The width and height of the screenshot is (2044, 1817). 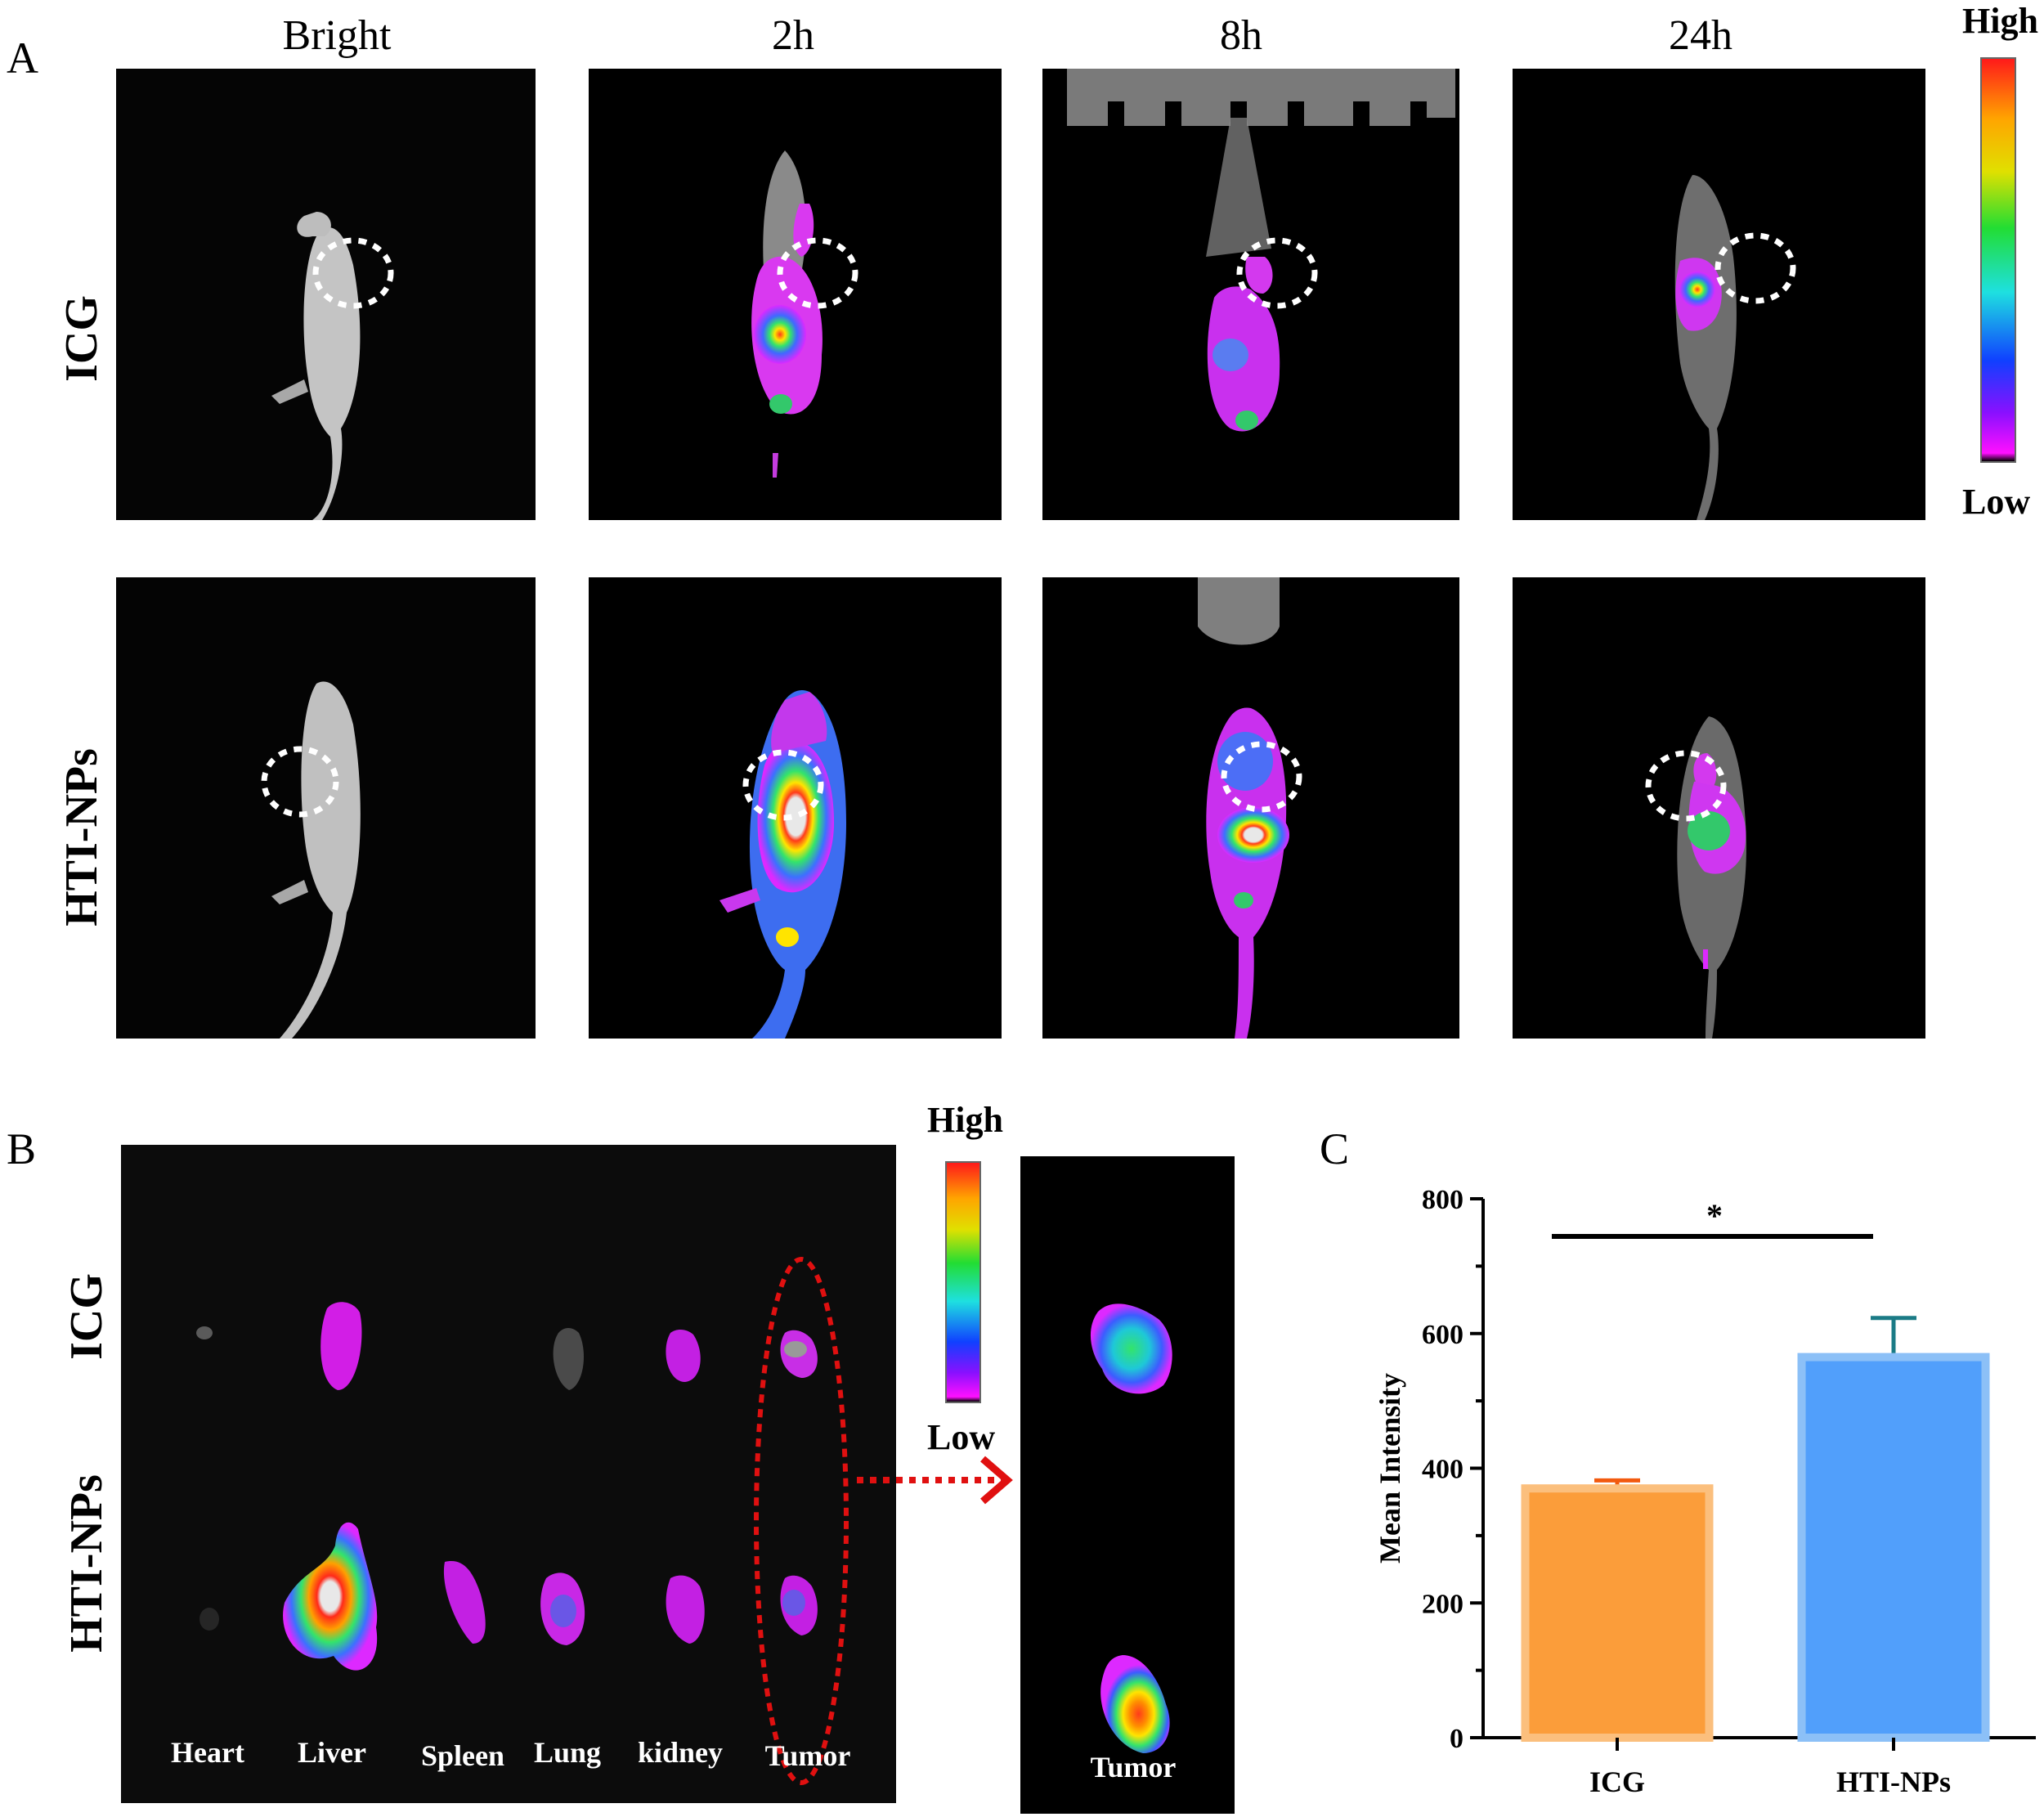 I want to click on organ-label-kidney: kidney, so click(x=681, y=1753).